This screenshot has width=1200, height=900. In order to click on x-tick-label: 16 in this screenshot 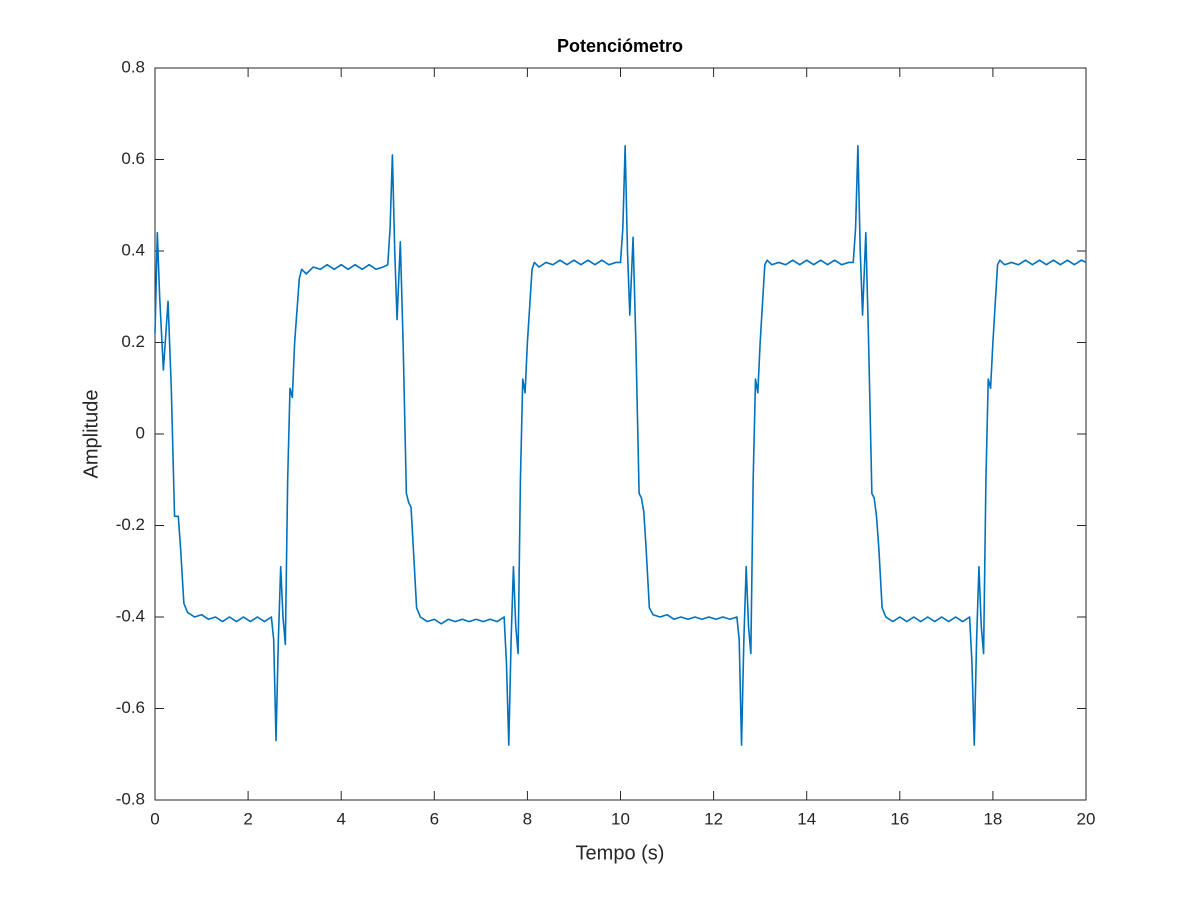, I will do `click(899, 818)`.